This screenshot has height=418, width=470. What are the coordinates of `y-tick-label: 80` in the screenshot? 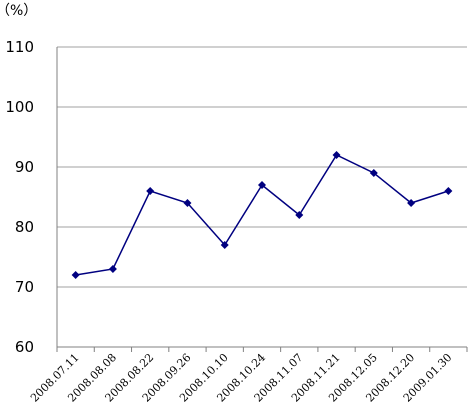 It's located at (24, 227).